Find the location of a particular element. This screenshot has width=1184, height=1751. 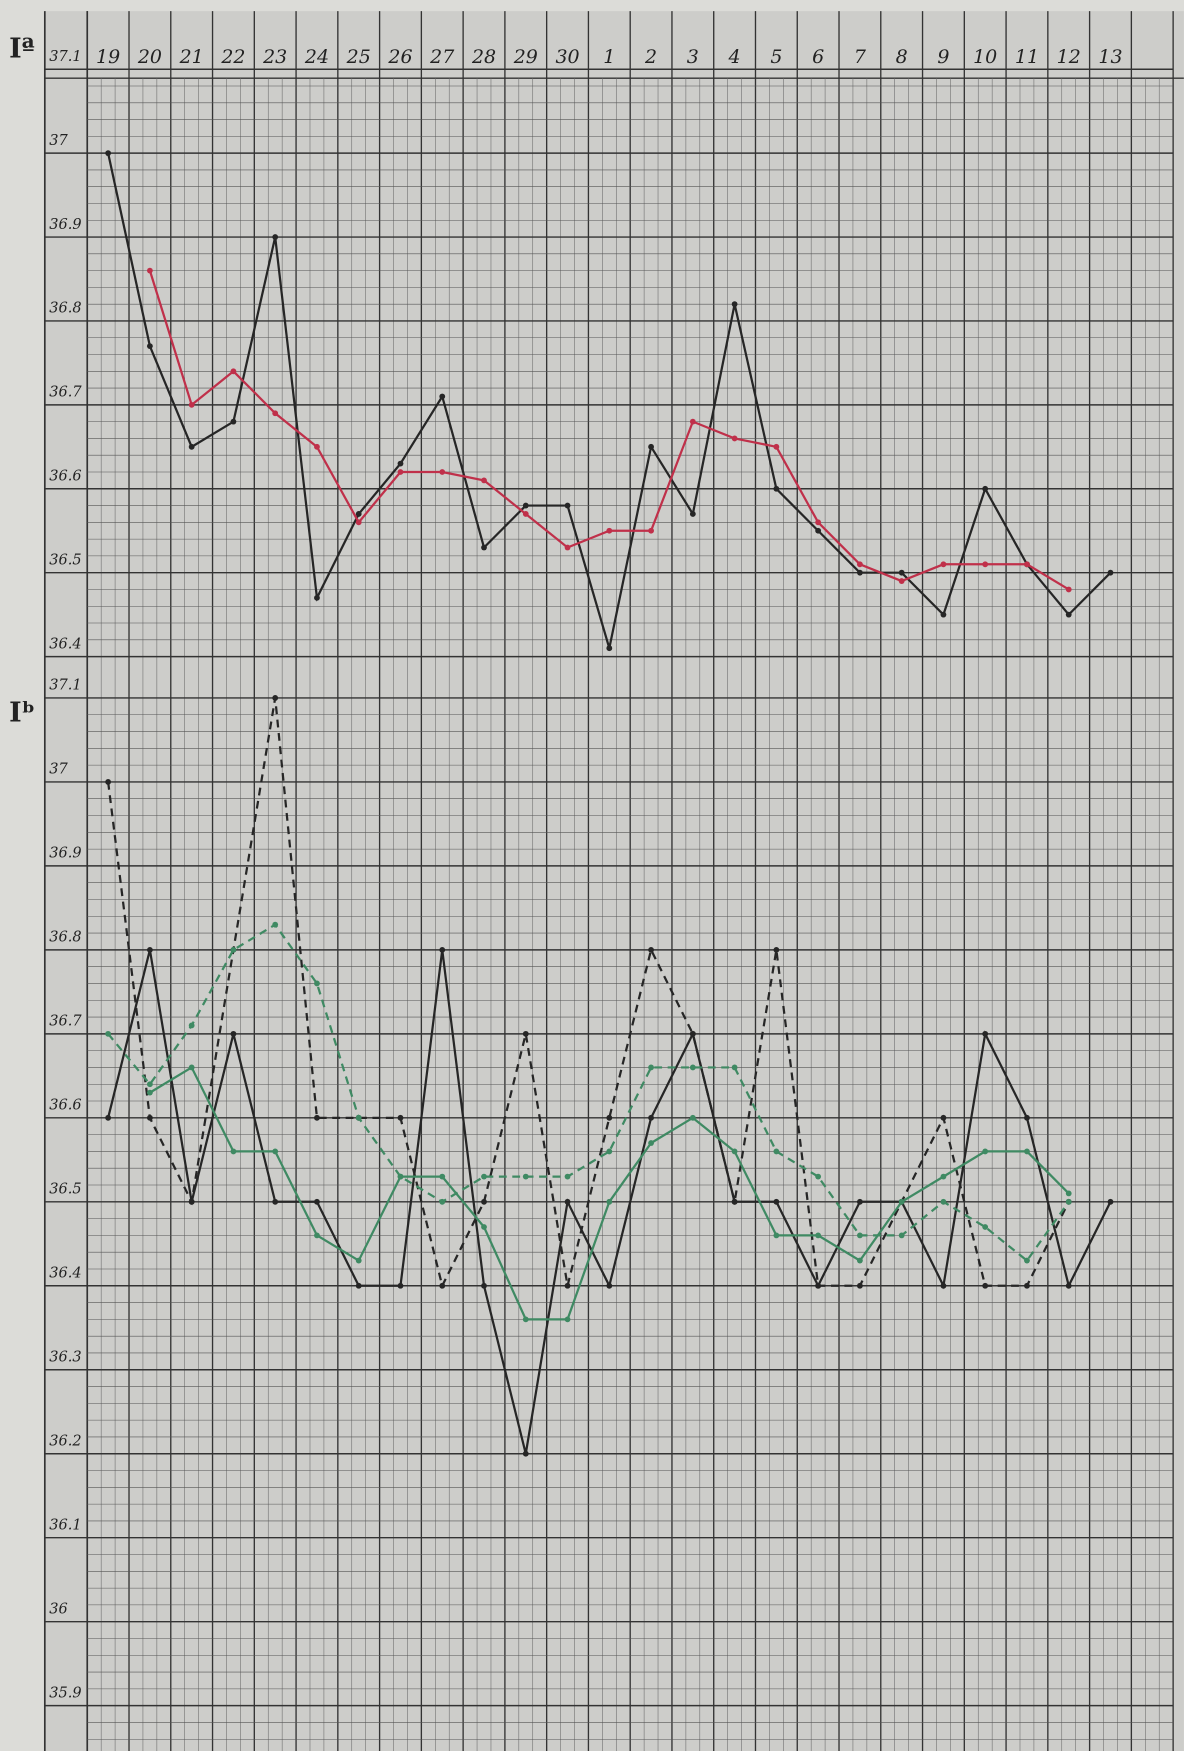

y-tick-label: 36.7 is located at coordinates (65, 393).